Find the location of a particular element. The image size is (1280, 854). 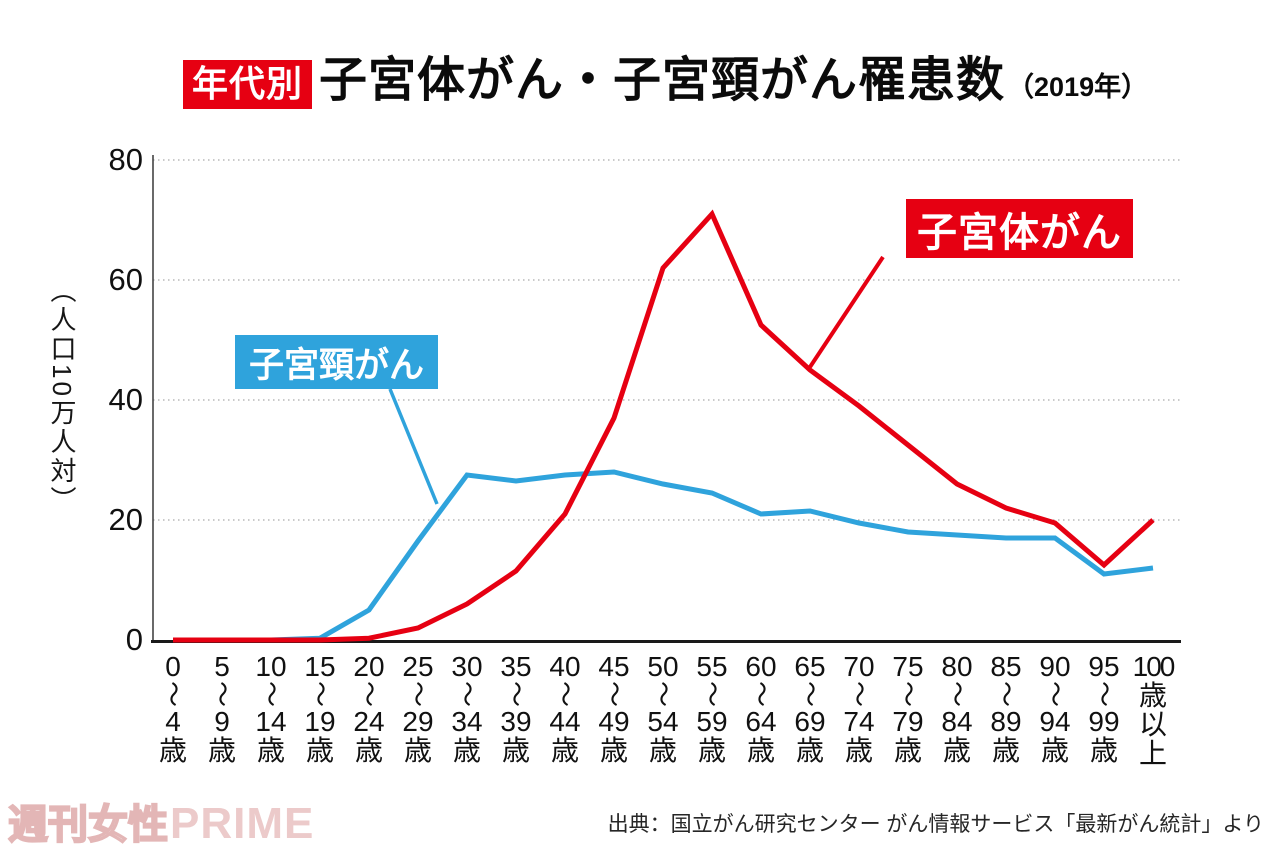

x-axis-label: 0 〜 4 歳 is located at coordinates (173, 708).